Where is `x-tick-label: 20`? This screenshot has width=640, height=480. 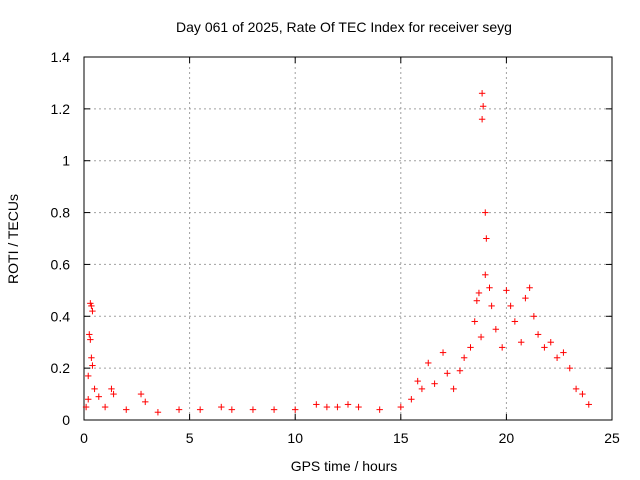
x-tick-label: 20 is located at coordinates (507, 438).